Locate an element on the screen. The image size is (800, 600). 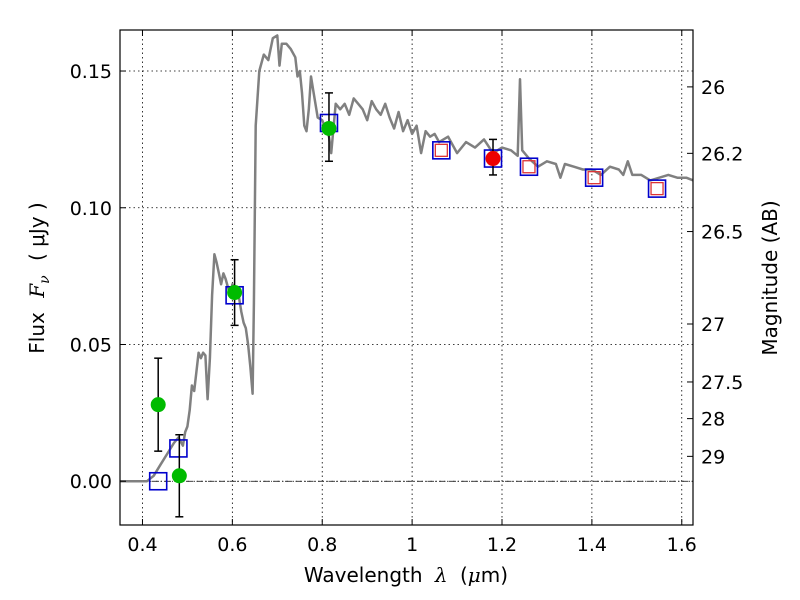
x-tick-label: 0.4 is located at coordinates (142, 545).